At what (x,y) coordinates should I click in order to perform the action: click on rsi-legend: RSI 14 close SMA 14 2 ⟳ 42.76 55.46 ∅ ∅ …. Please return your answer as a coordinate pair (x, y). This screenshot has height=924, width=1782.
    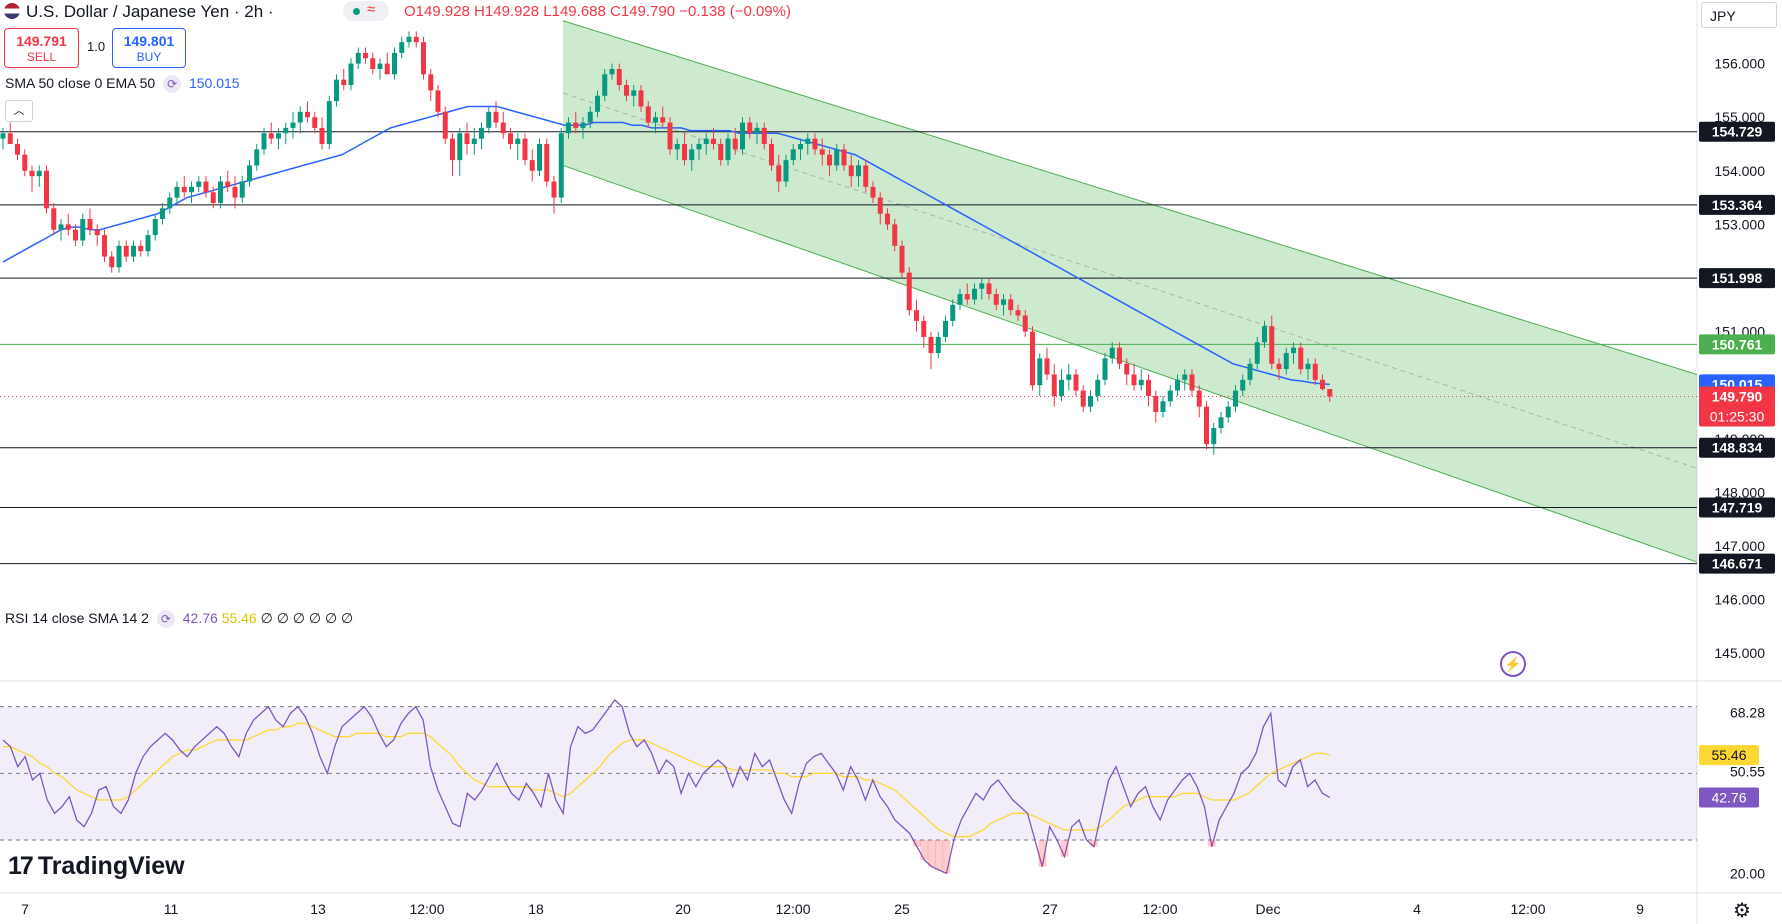
    Looking at the image, I should click on (179, 619).